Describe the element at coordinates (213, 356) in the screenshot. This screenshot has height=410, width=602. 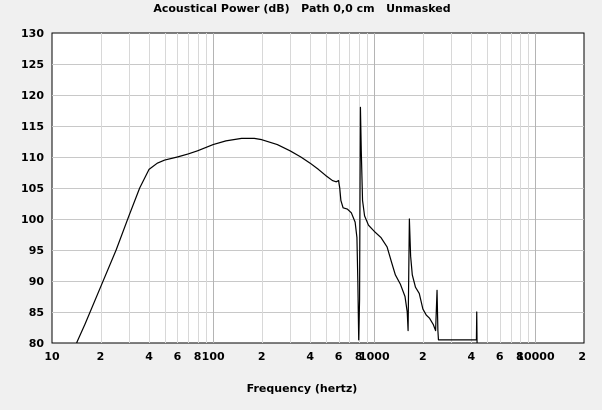
I see `x-tick-label: 100` at that location.